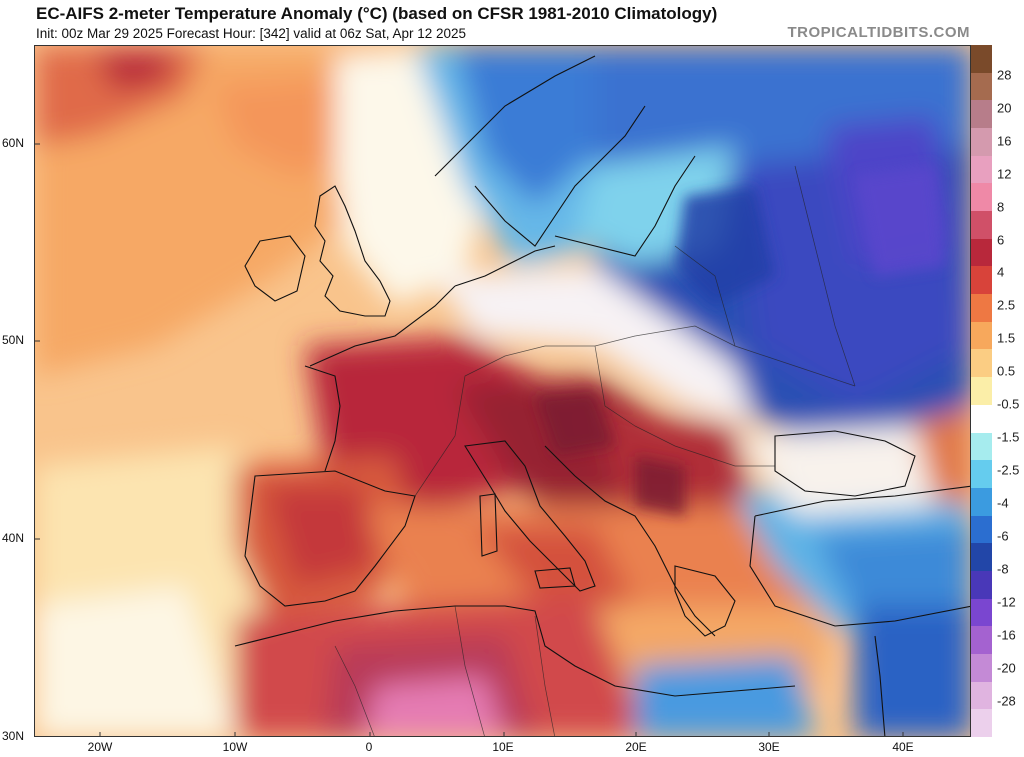 This screenshot has height=757, width=1024. Describe the element at coordinates (13, 340) in the screenshot. I see `lat-tick-50n: 50N` at that location.